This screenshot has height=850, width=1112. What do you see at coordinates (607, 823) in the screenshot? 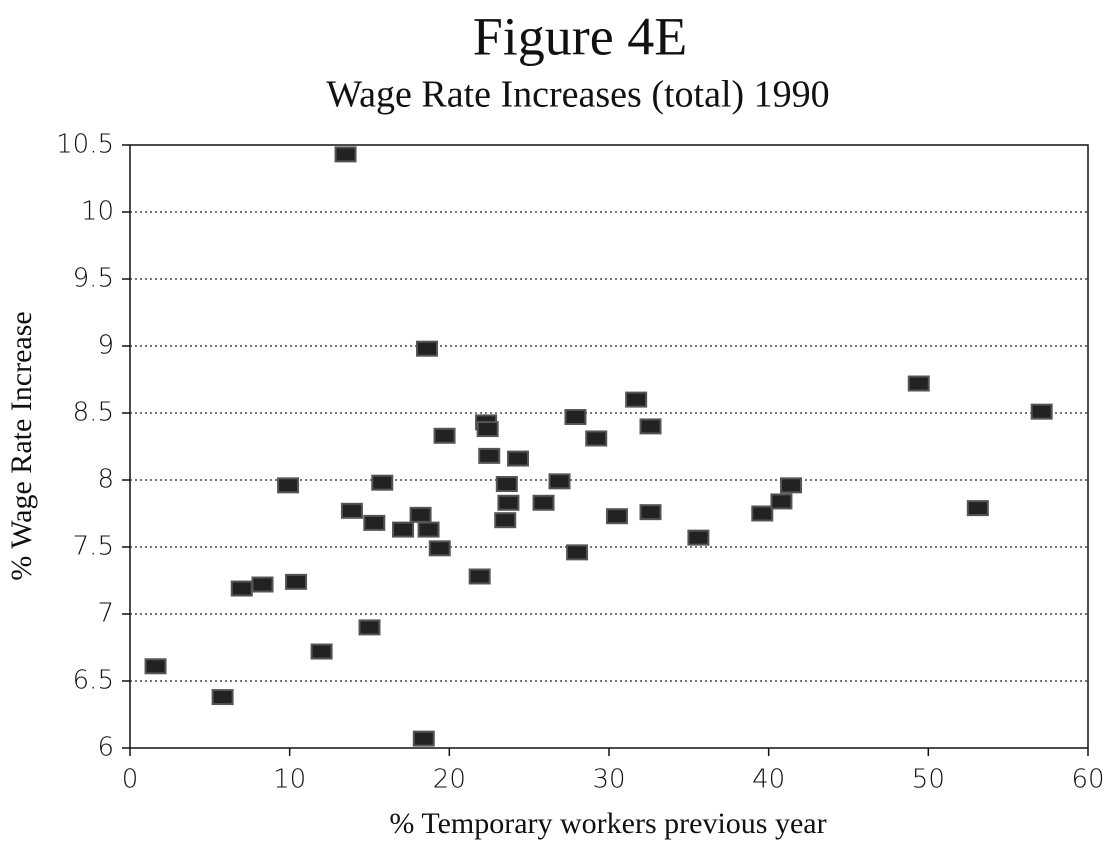
I see `x-axis-label: % Temporary workers previous year` at bounding box center [607, 823].